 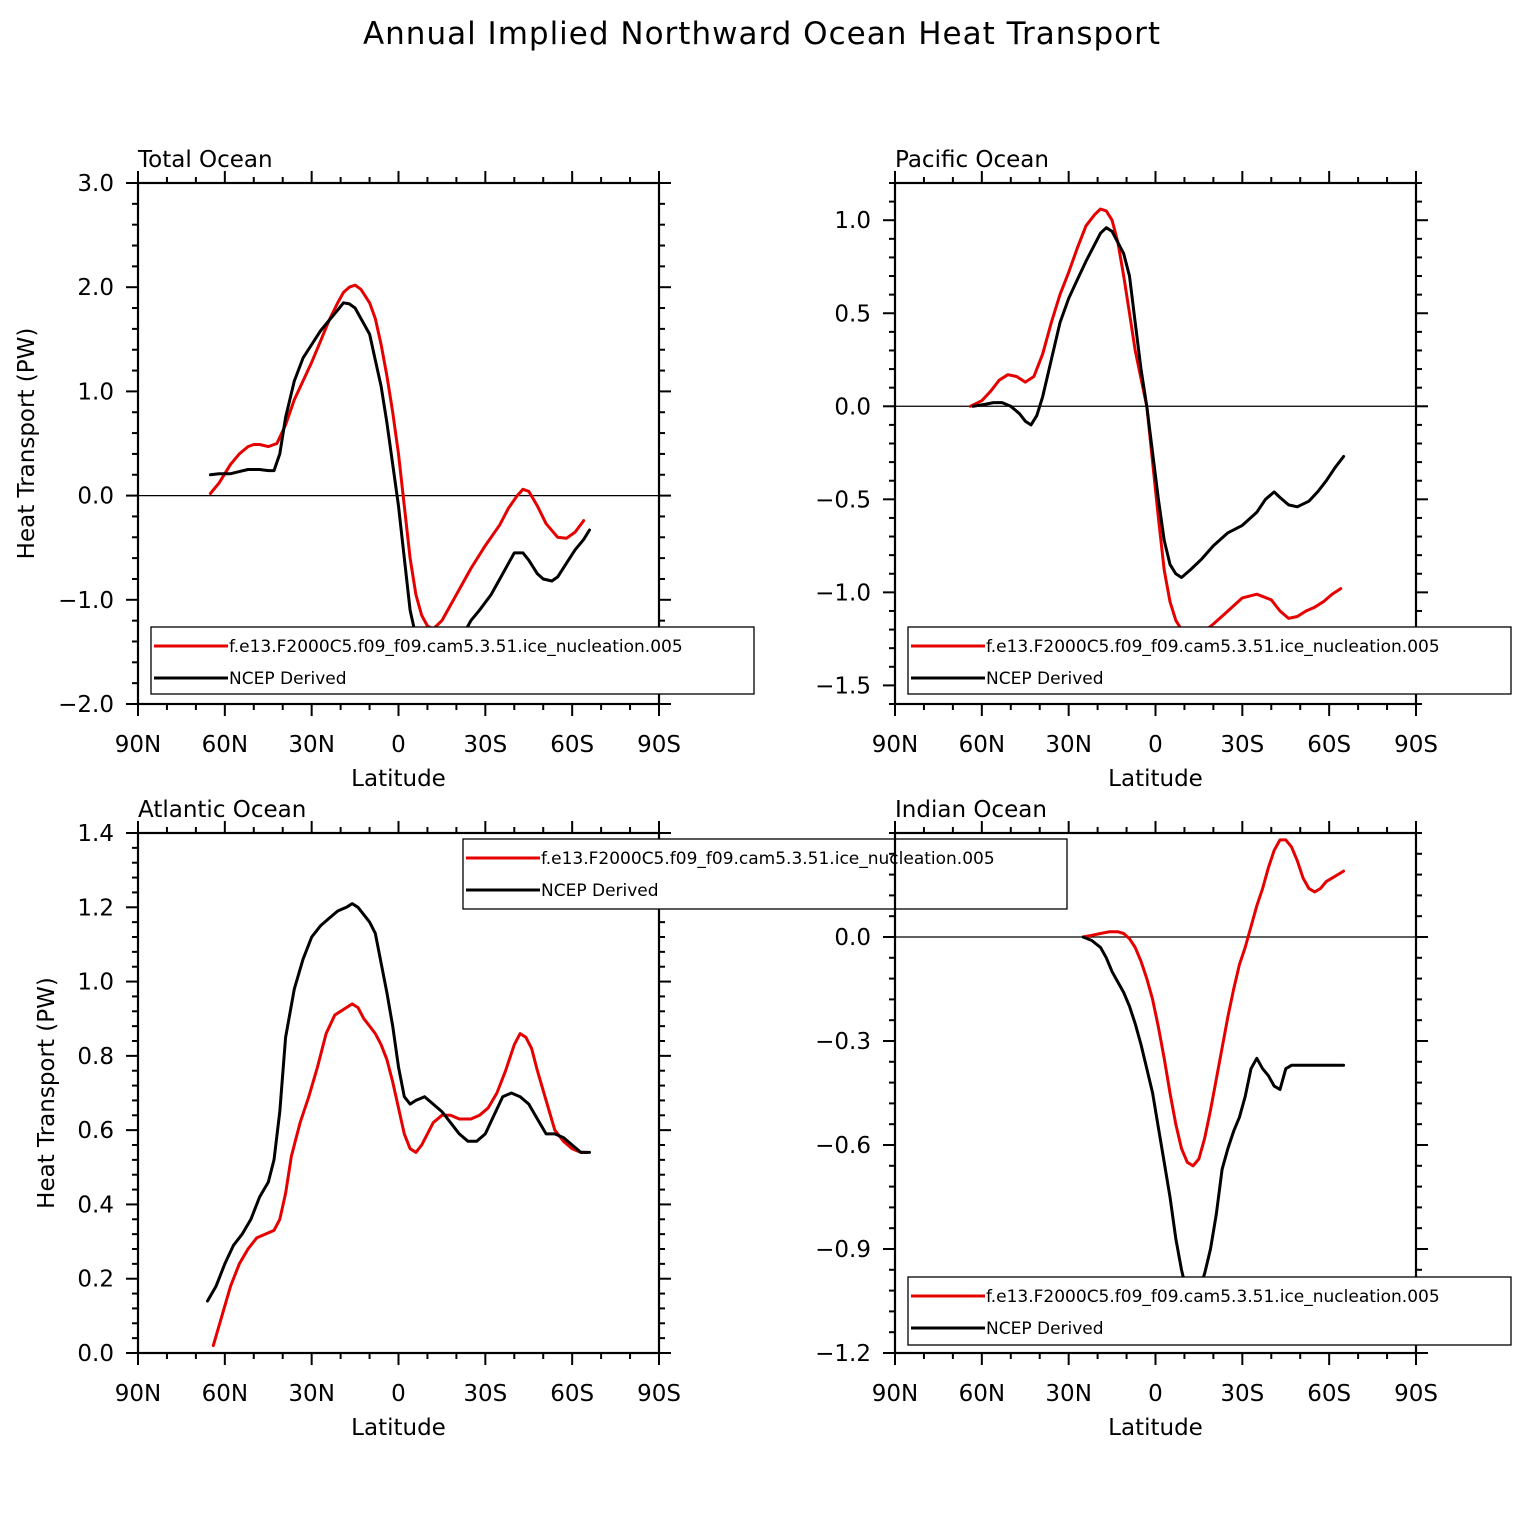 What do you see at coordinates (843, 1250) in the screenshot?
I see `y-tick-label: −0.9` at bounding box center [843, 1250].